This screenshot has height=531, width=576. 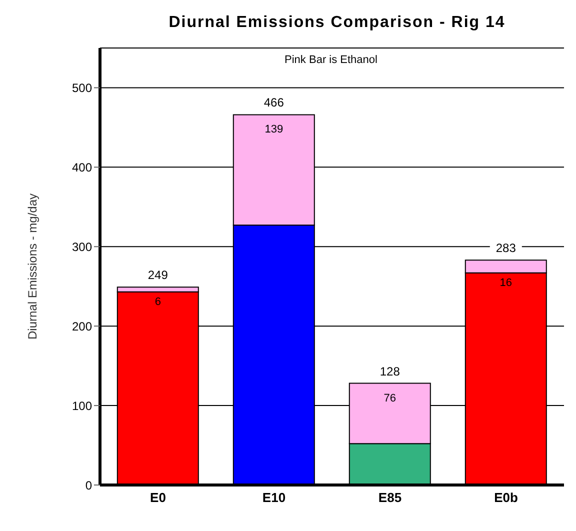 What do you see at coordinates (32, 266) in the screenshot?
I see `y-axis-title: Diurnal Emissions - mg/day` at bounding box center [32, 266].